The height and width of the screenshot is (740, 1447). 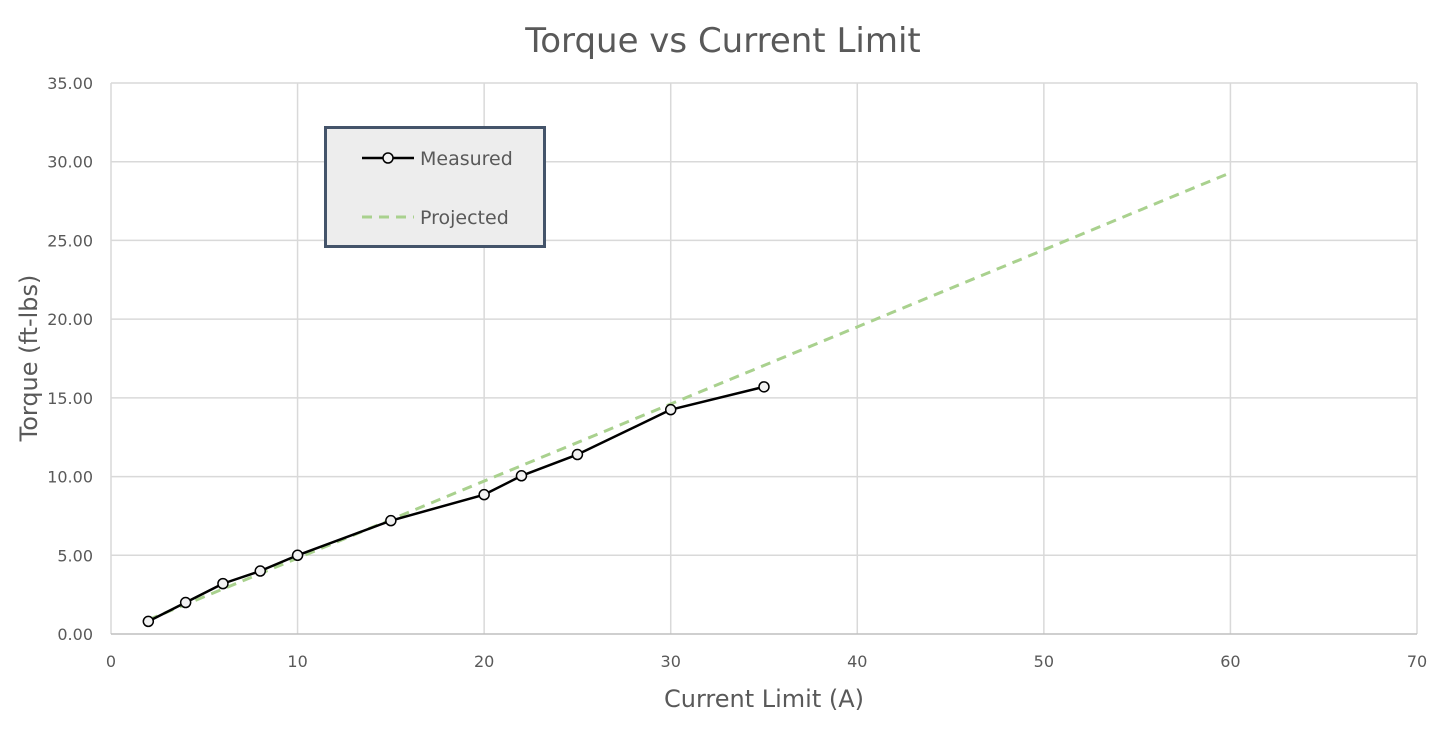 What do you see at coordinates (464, 218) in the screenshot?
I see `legend-projected-label: Projected` at bounding box center [464, 218].